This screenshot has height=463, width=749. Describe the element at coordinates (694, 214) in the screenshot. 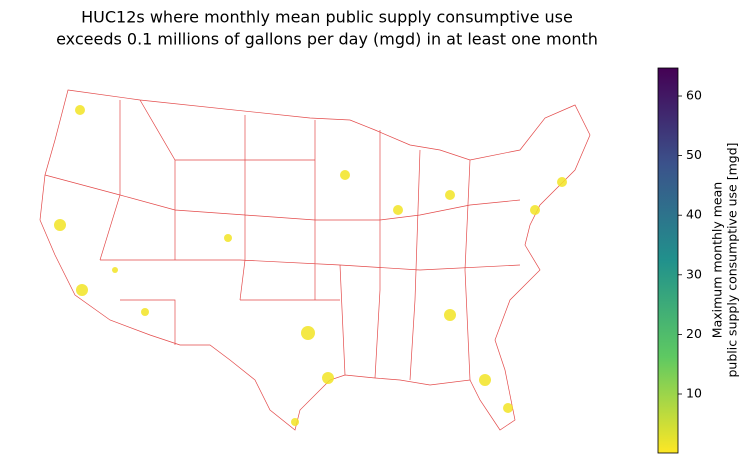

I see `colorbar-tick-label: 40` at that location.